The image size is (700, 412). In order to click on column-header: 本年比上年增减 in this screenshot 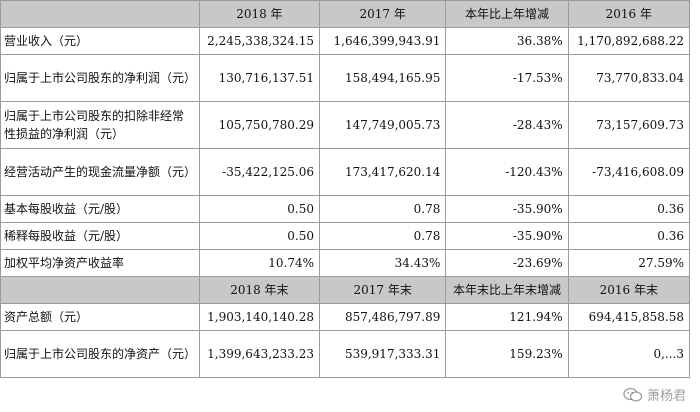, I will do `click(507, 14)`.